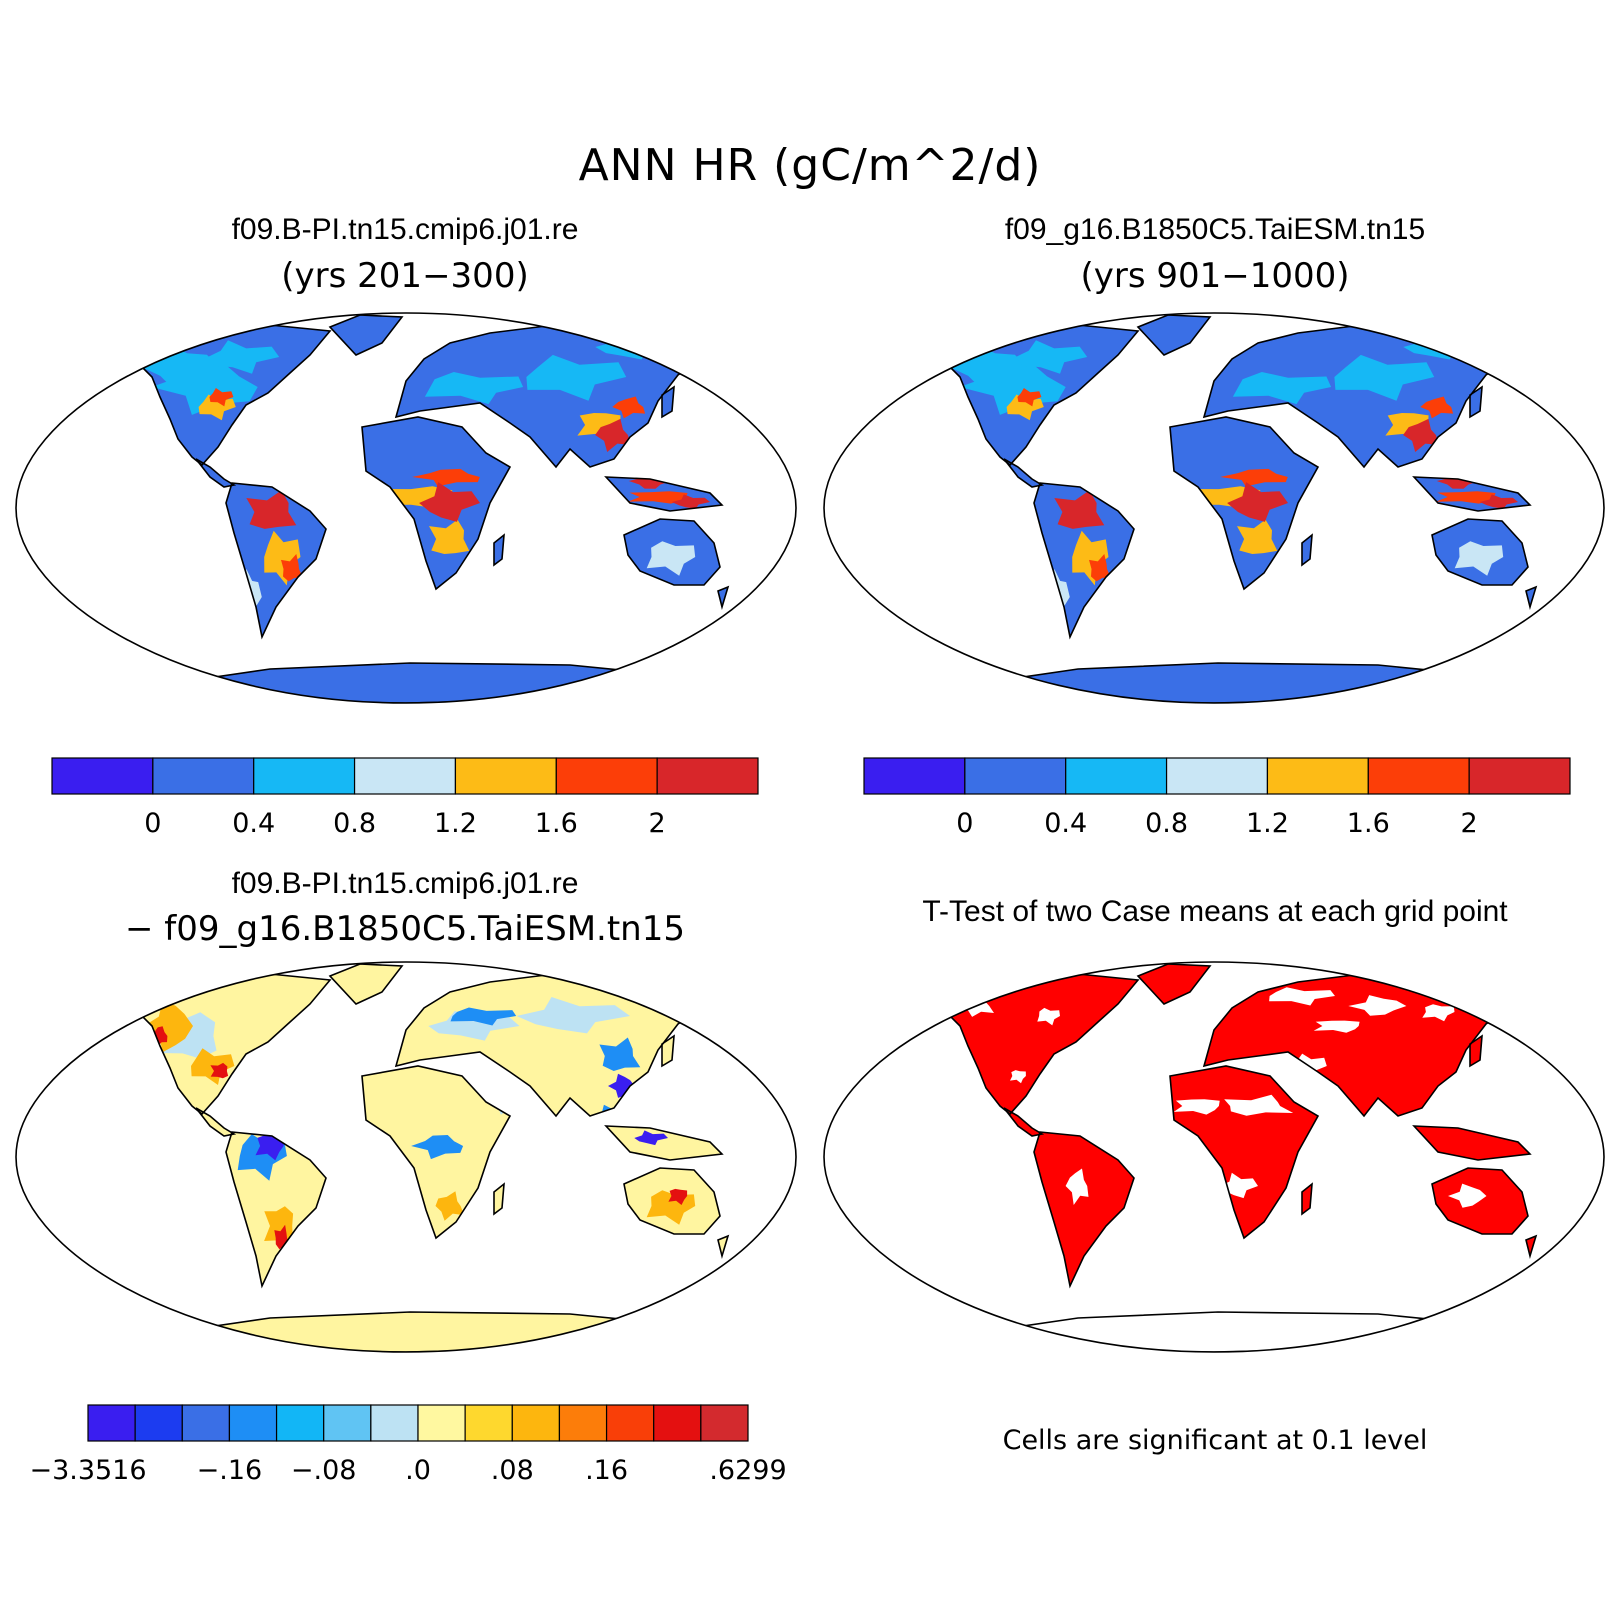 Image resolution: width=1620 pixels, height=1620 pixels. What do you see at coordinates (607, 1470) in the screenshot?
I see `colorbar-tick-label: .16` at bounding box center [607, 1470].